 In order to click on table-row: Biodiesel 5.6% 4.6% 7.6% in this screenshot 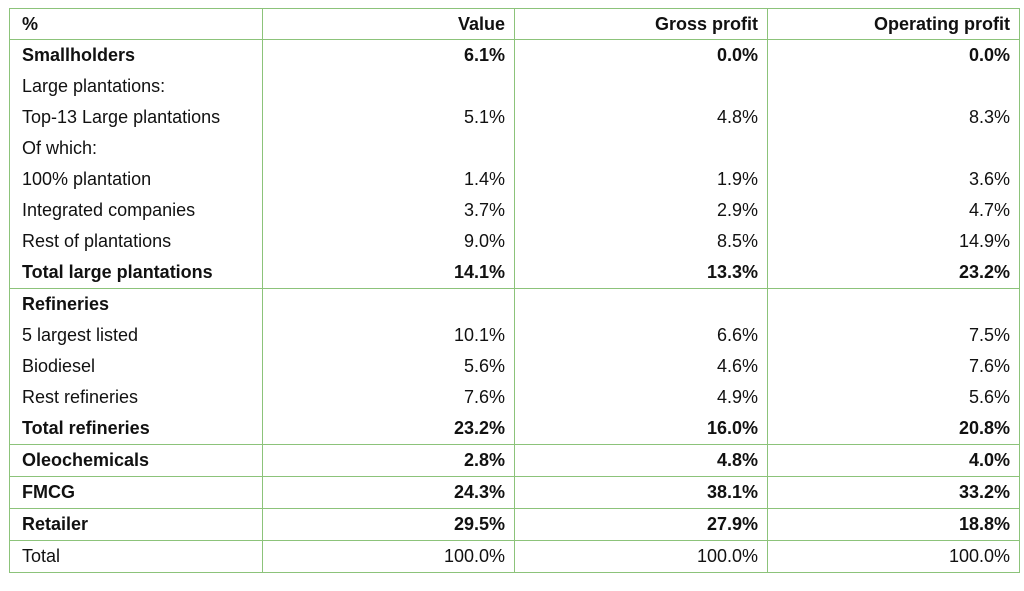, I will do `click(514, 366)`.